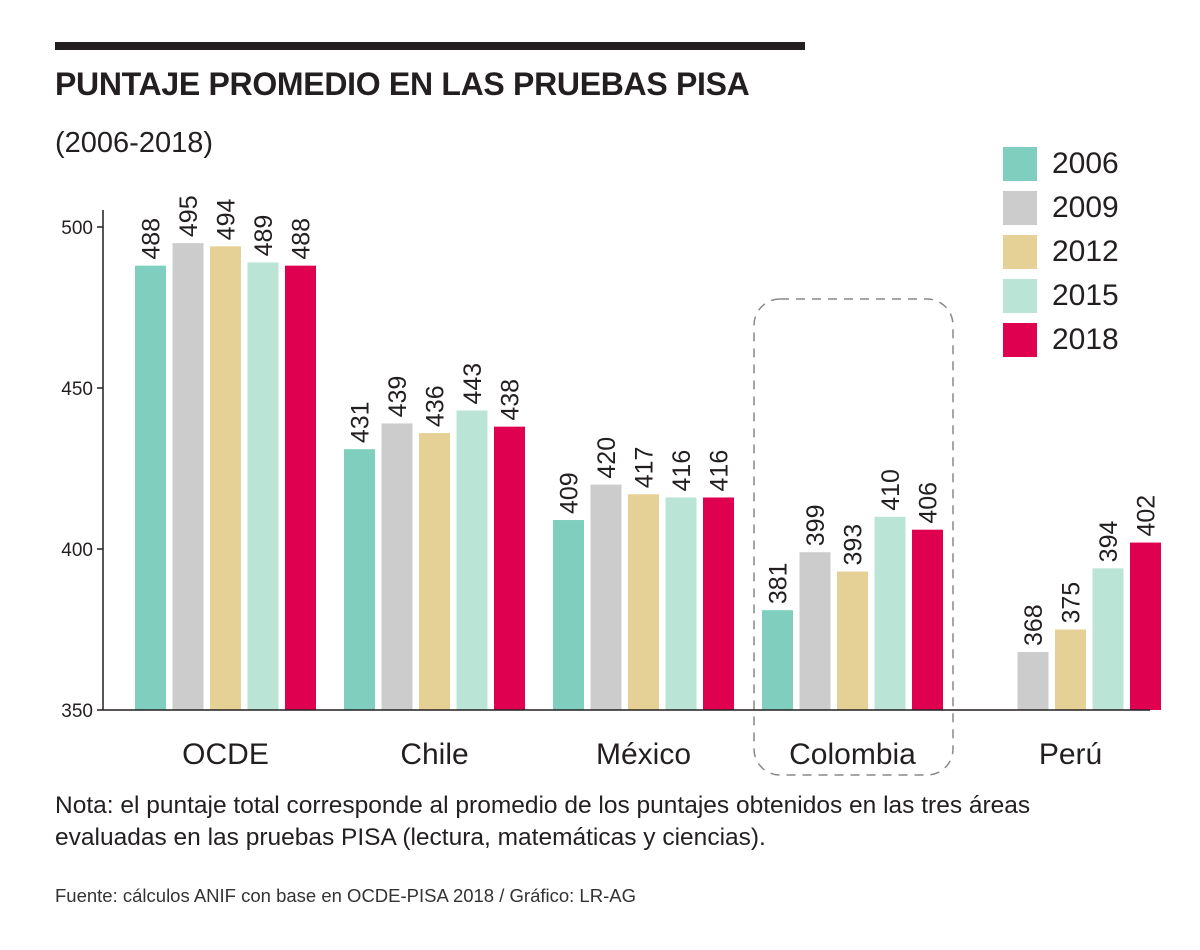 Image resolution: width=1200 pixels, height=950 pixels. I want to click on bar-méxico-2006, so click(568, 615).